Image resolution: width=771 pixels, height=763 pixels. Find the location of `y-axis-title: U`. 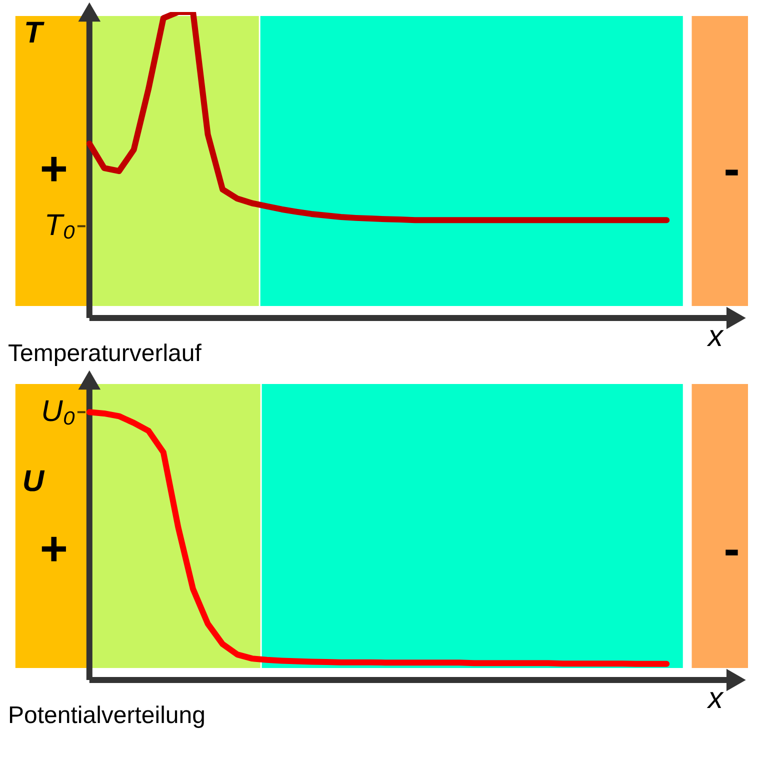

y-axis-title: U is located at coordinates (34, 481).